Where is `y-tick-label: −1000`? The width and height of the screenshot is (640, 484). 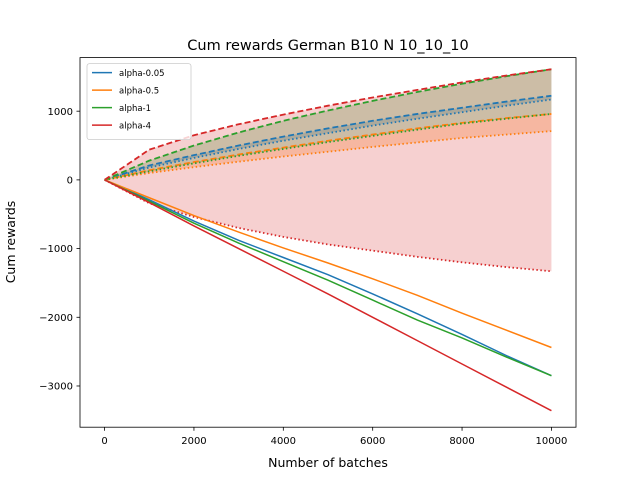
y-tick-label: −1000 is located at coordinates (56, 249).